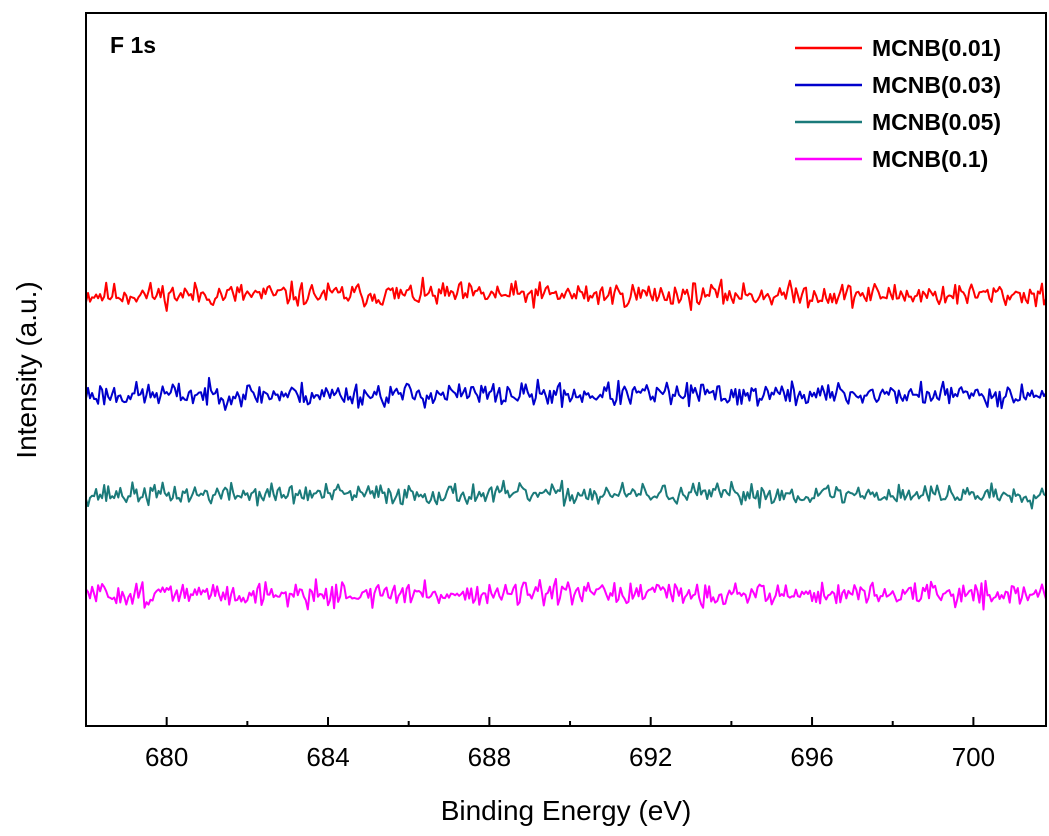 The height and width of the screenshot is (836, 1049). What do you see at coordinates (650, 757) in the screenshot?
I see `x-tick-label: 692` at bounding box center [650, 757].